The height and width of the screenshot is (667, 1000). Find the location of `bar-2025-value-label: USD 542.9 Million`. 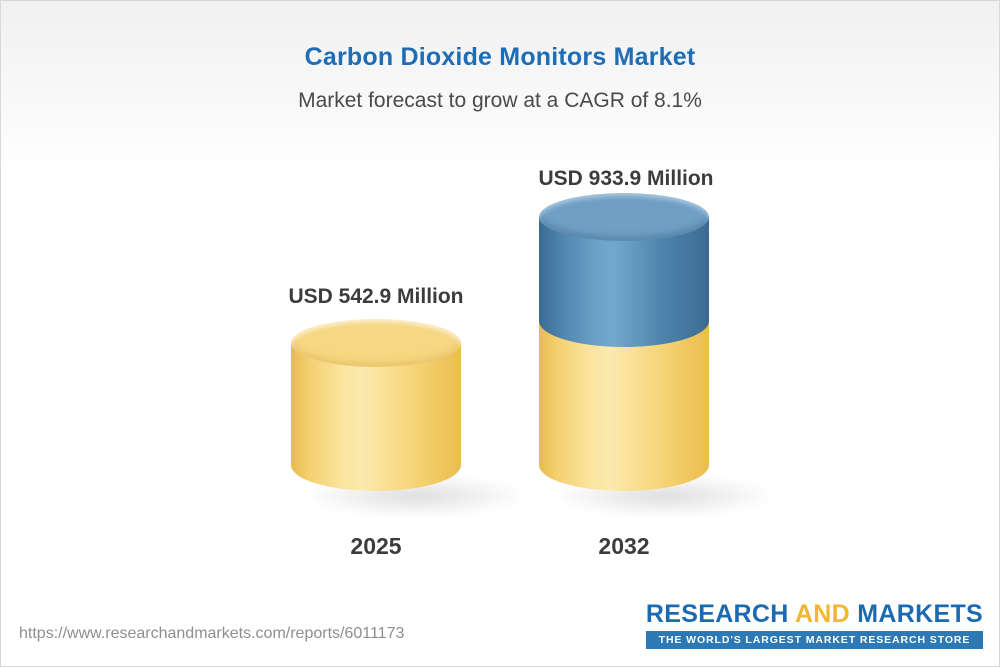

bar-2025-value-label: USD 542.9 Million is located at coordinates (376, 296).